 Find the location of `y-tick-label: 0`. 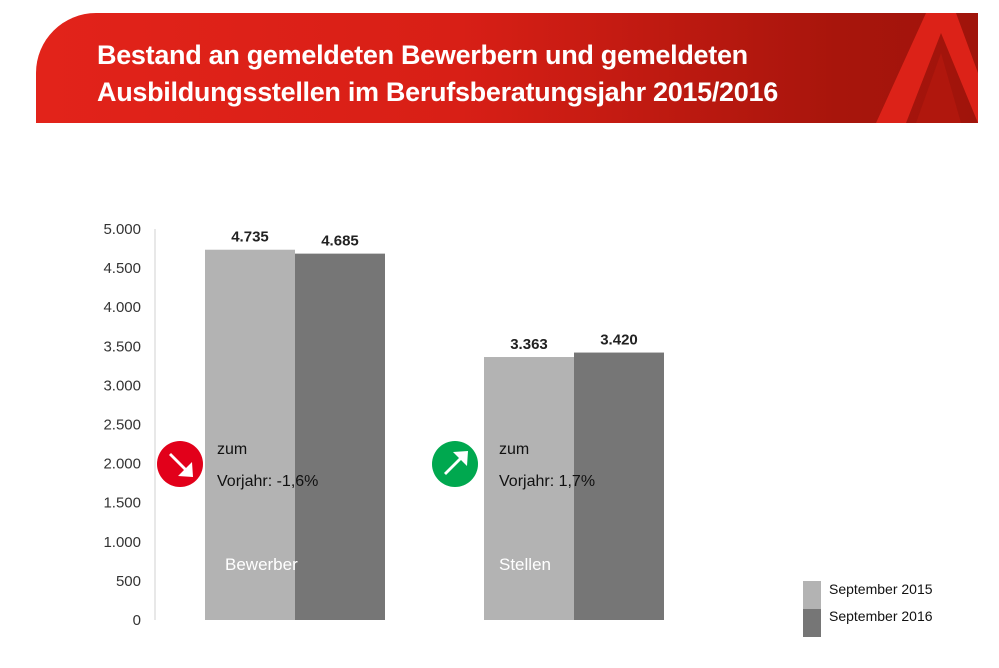

y-tick-label: 0 is located at coordinates (137, 620).